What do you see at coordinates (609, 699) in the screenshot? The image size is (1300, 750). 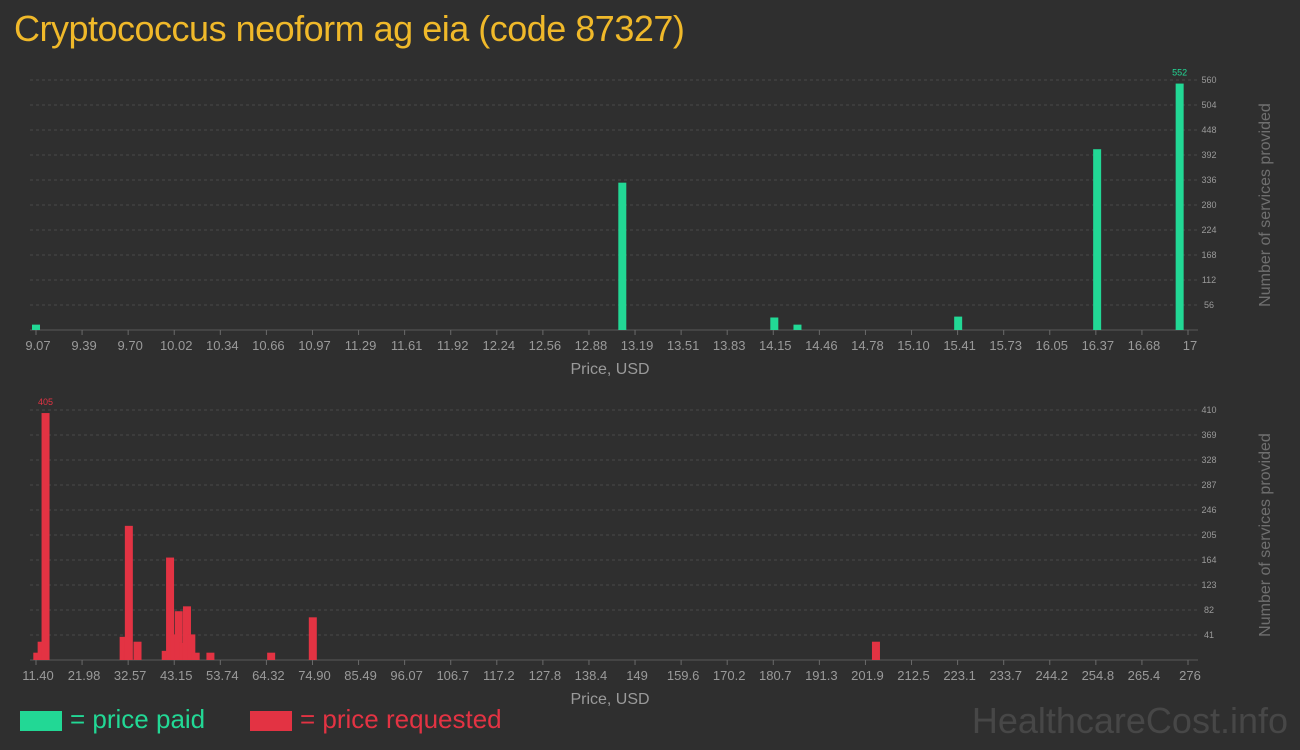 I see `series-requested-x-axis-label: Price, USD` at bounding box center [609, 699].